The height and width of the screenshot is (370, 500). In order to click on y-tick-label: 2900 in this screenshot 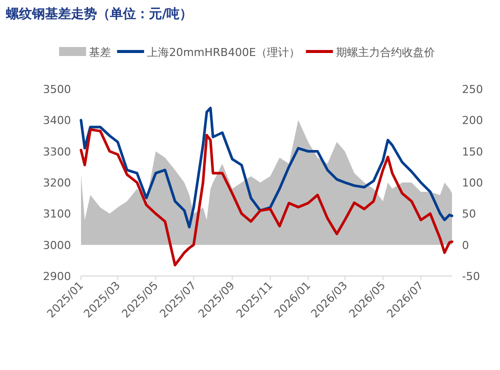, I will do `click(57, 276)`.